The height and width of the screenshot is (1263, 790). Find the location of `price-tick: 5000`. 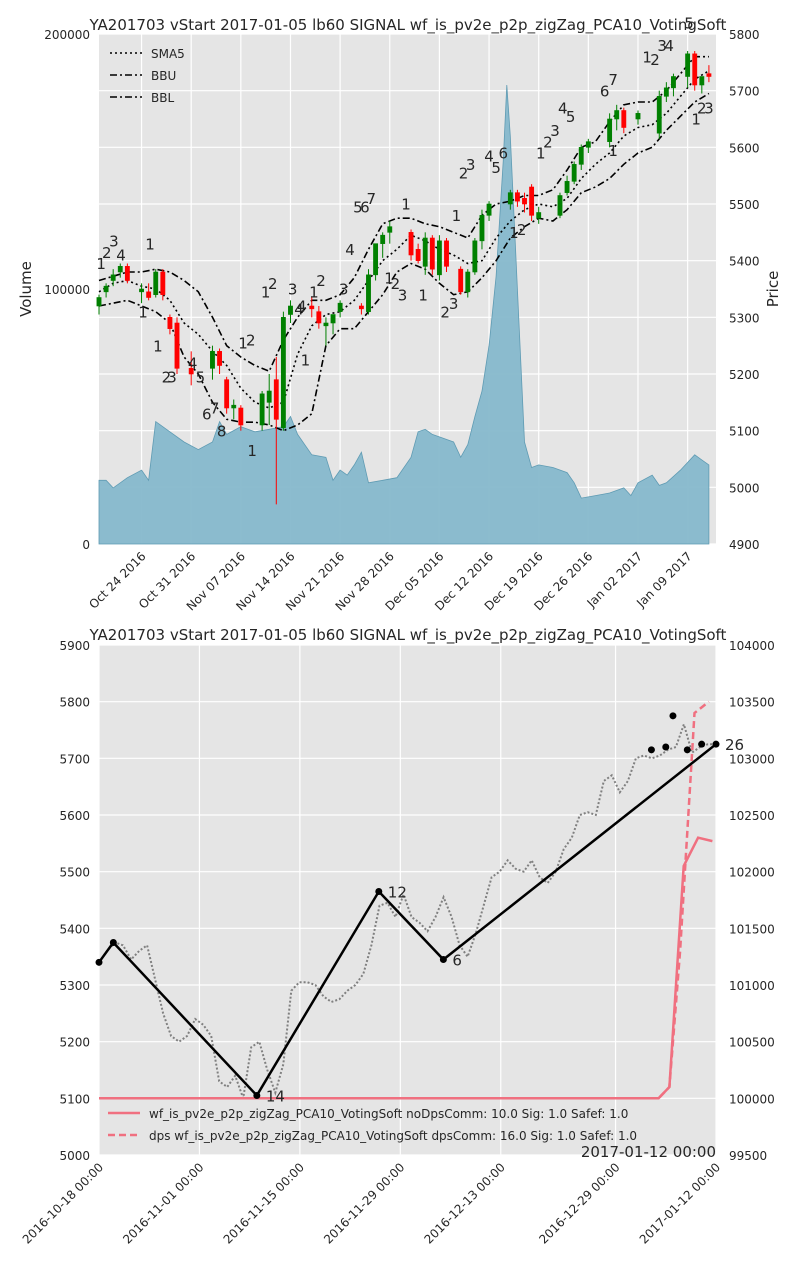

price-tick: 5000 is located at coordinates (744, 488).